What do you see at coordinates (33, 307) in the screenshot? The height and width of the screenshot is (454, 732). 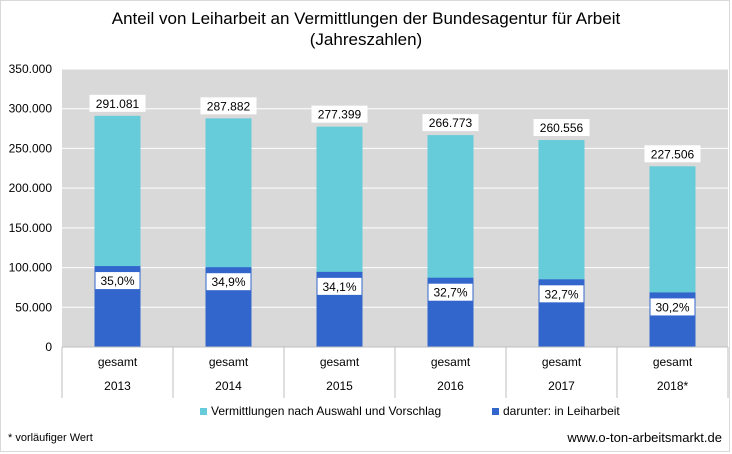 I see `y-tick-label: 50.000` at bounding box center [33, 307].